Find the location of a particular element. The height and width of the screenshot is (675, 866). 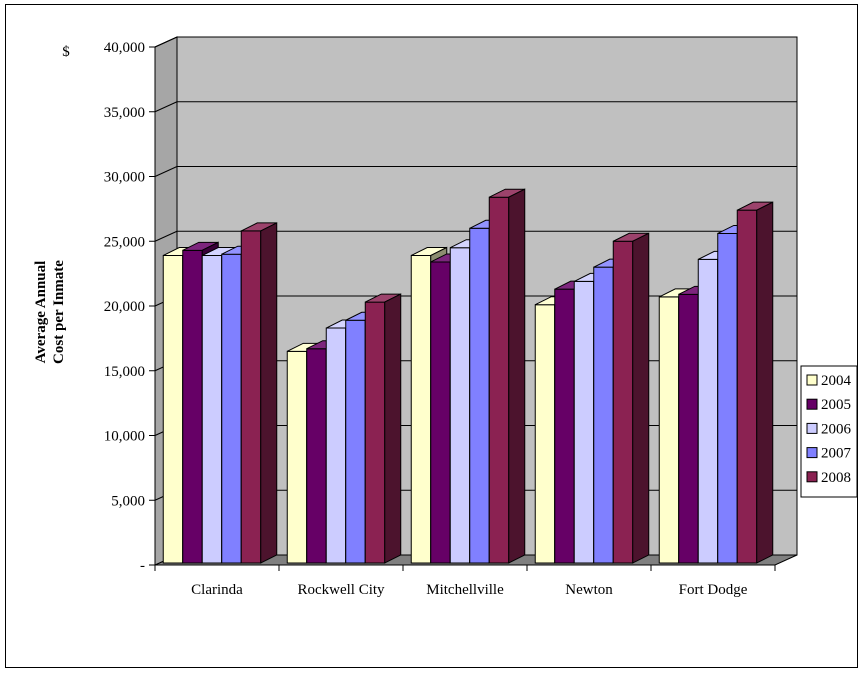

y-axis-title-line-2: Cost per Inmate is located at coordinates (59, 312).